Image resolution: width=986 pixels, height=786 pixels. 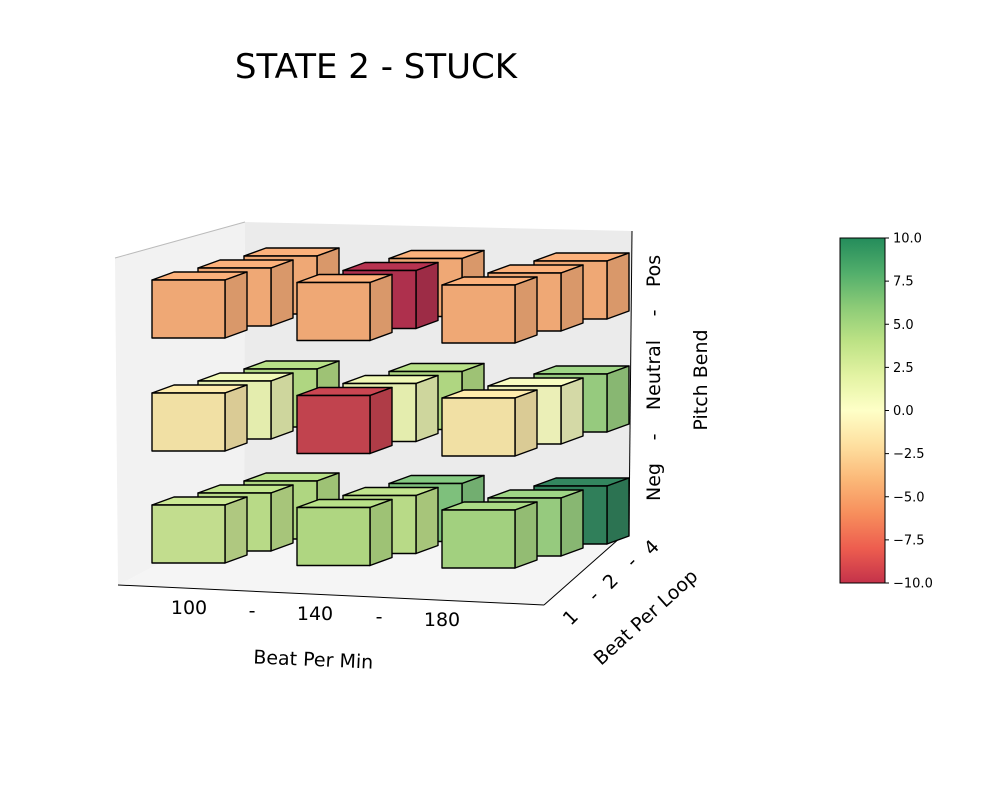 I want to click on x-axis-label: Beat Per Min, so click(x=313, y=659).